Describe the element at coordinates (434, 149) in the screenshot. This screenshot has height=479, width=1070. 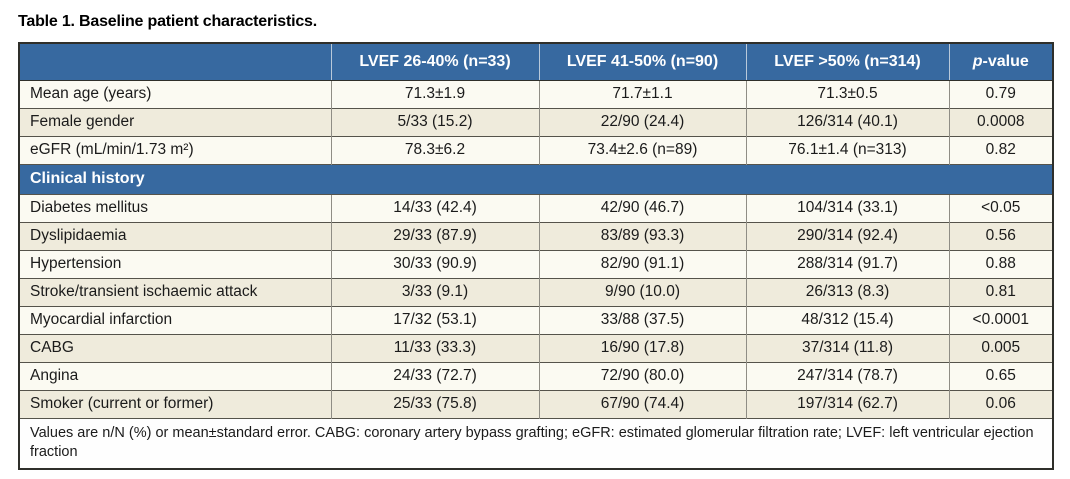
I see `cell-value: 78.3±6.2` at that location.